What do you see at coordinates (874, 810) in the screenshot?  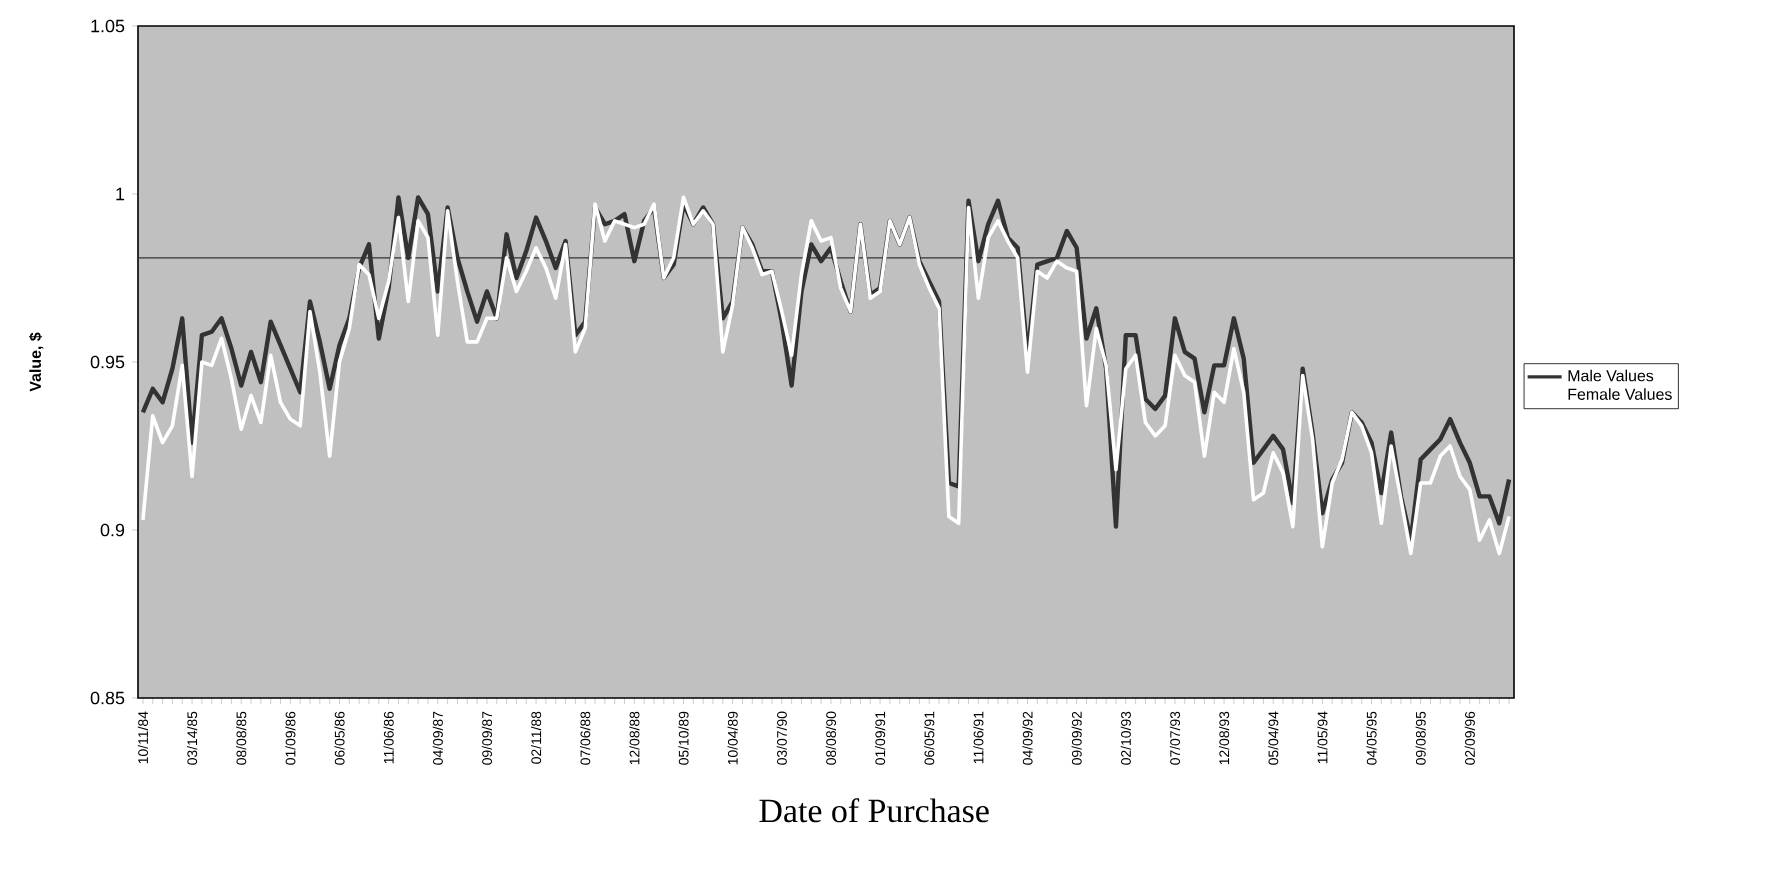 I see `x-axis-title: Date of Purchase` at bounding box center [874, 810].